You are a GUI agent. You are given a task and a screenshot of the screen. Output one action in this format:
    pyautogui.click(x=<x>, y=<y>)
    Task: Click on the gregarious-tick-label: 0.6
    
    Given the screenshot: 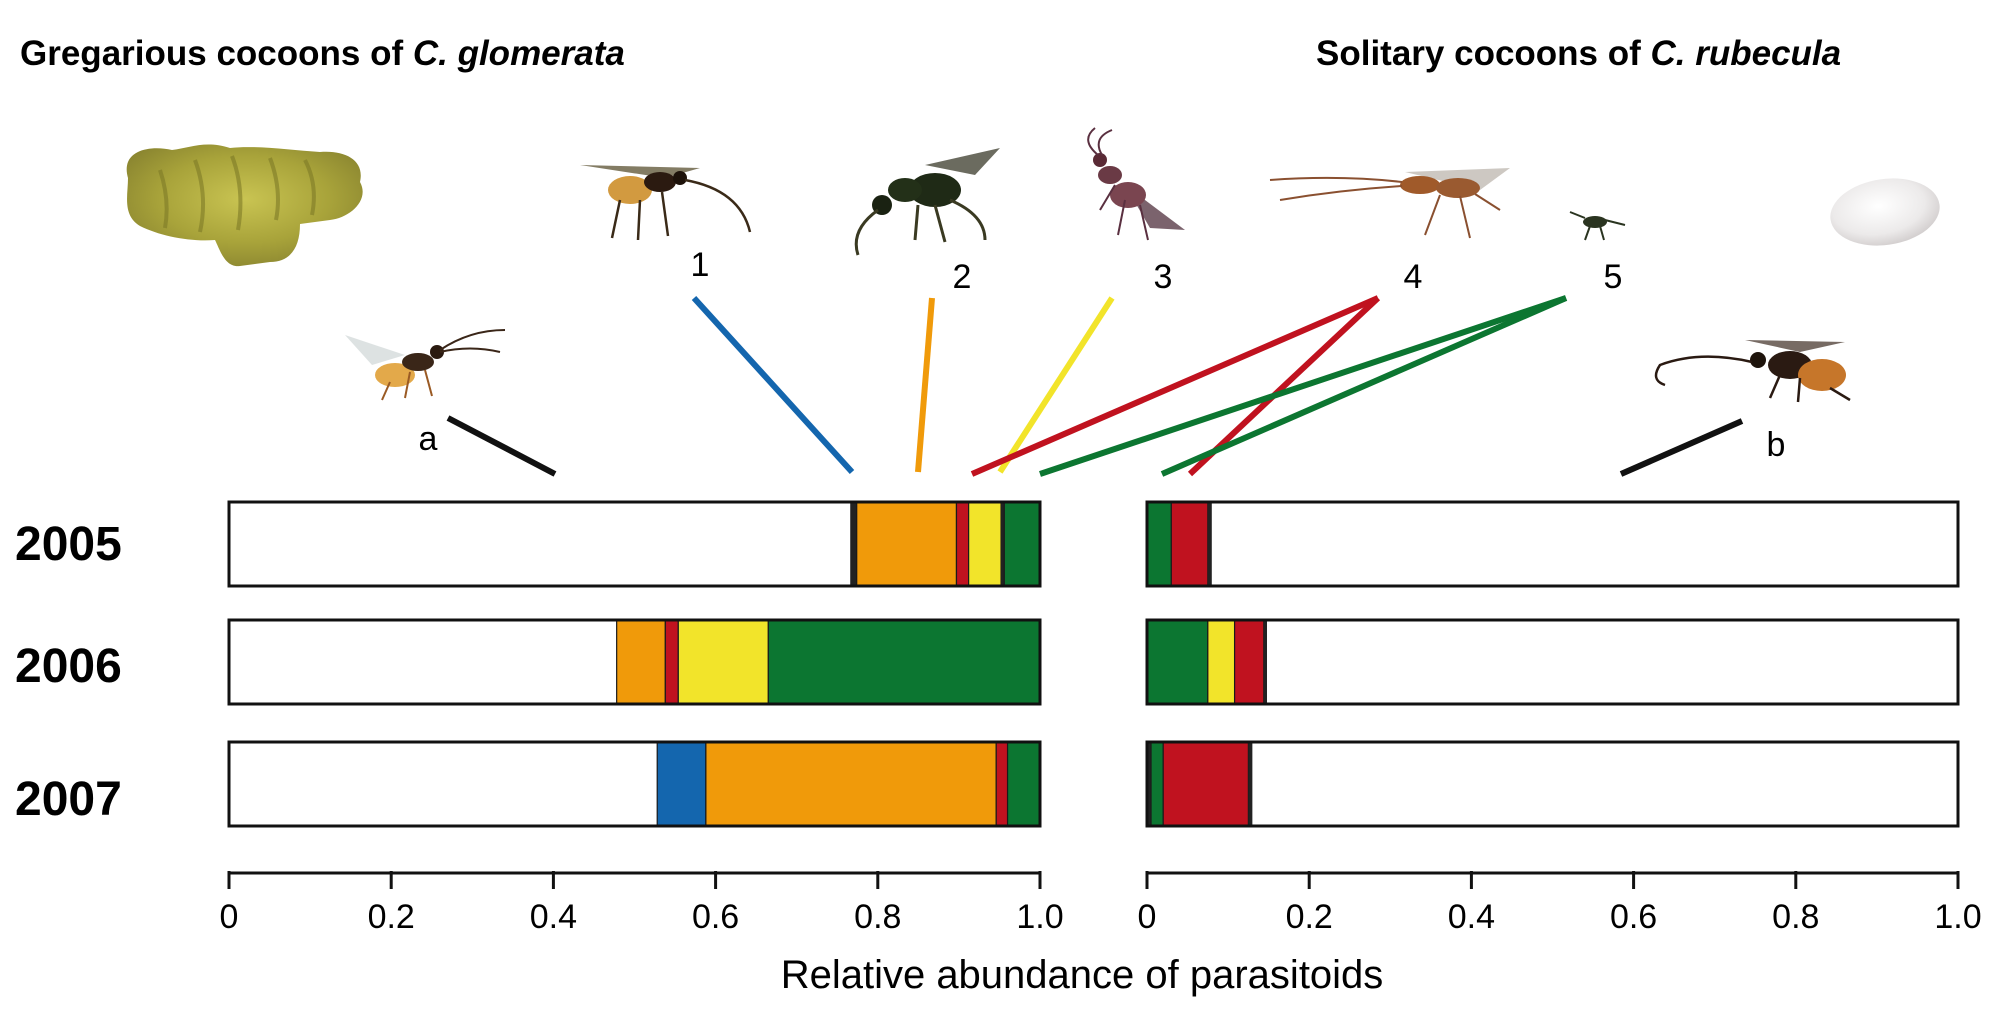 What is the action you would take?
    pyautogui.click(x=715, y=917)
    